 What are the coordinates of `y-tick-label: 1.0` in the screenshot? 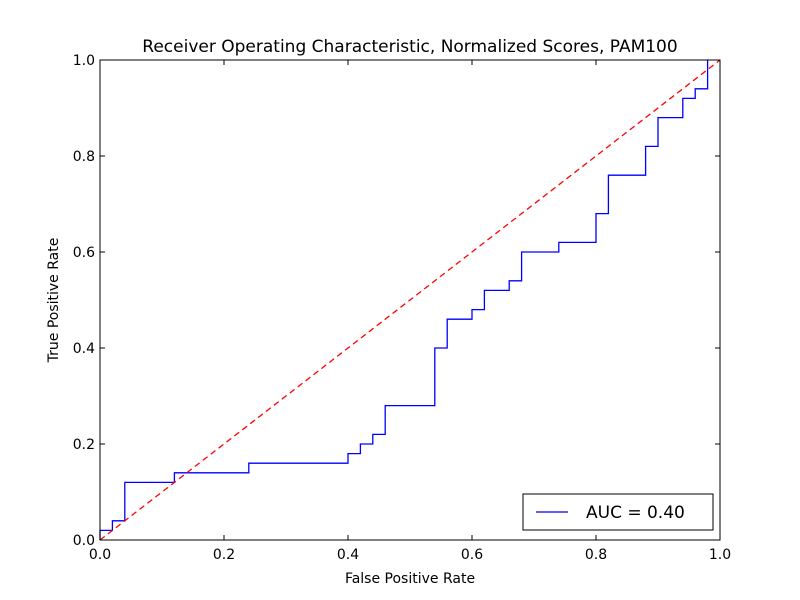 It's located at (84, 61).